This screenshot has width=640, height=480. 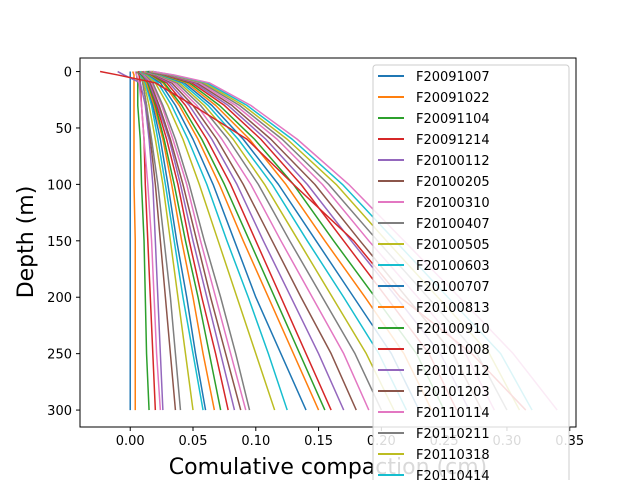 I want to click on x-tick-label: 0.00, so click(x=130, y=441).